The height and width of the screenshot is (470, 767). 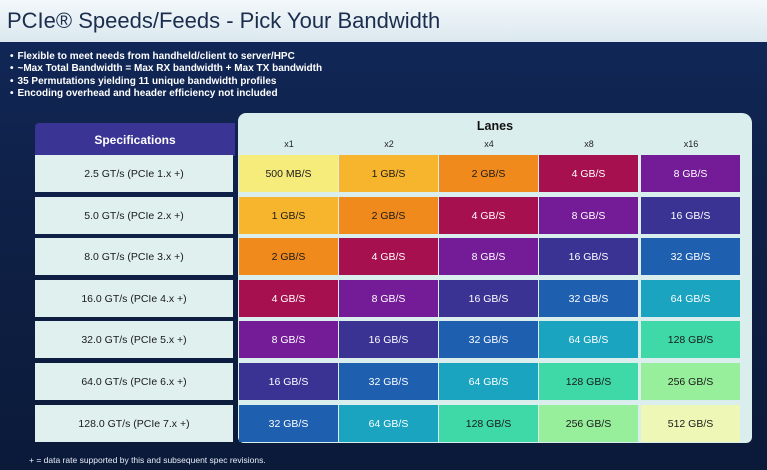 What do you see at coordinates (495, 126) in the screenshot?
I see `lanes-title: Lanes` at bounding box center [495, 126].